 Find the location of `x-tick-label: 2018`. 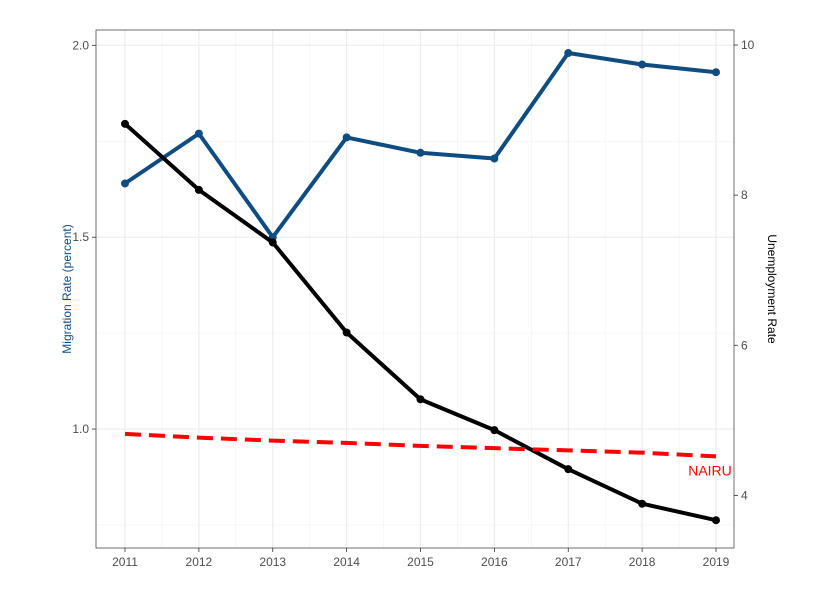

x-tick-label: 2018 is located at coordinates (642, 562).